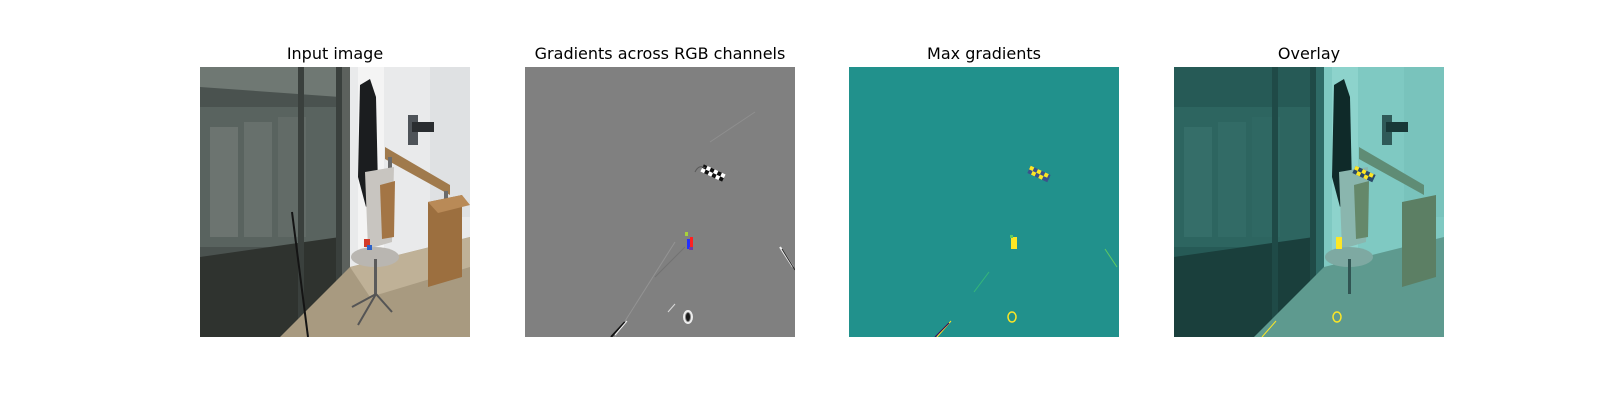 The image size is (1600, 400). What do you see at coordinates (1309, 53) in the screenshot?
I see `panel-title: Overlay` at bounding box center [1309, 53].